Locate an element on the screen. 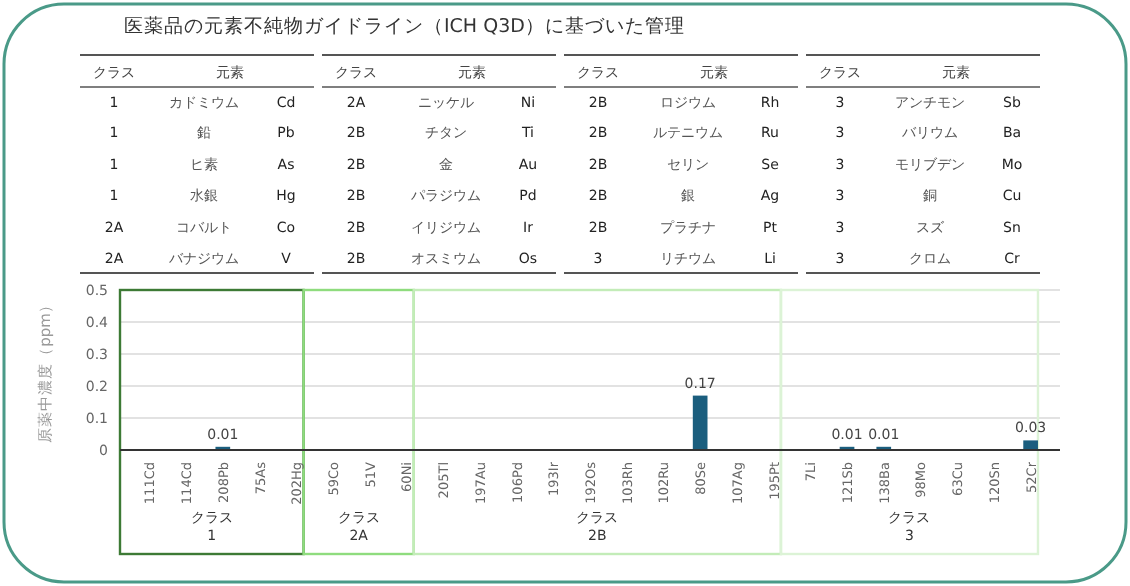 The image size is (1130, 586). text: 医薬品の元素不純物ガイドライン（ICH Q3D）に基づいた管理 is located at coordinates (404, 26).